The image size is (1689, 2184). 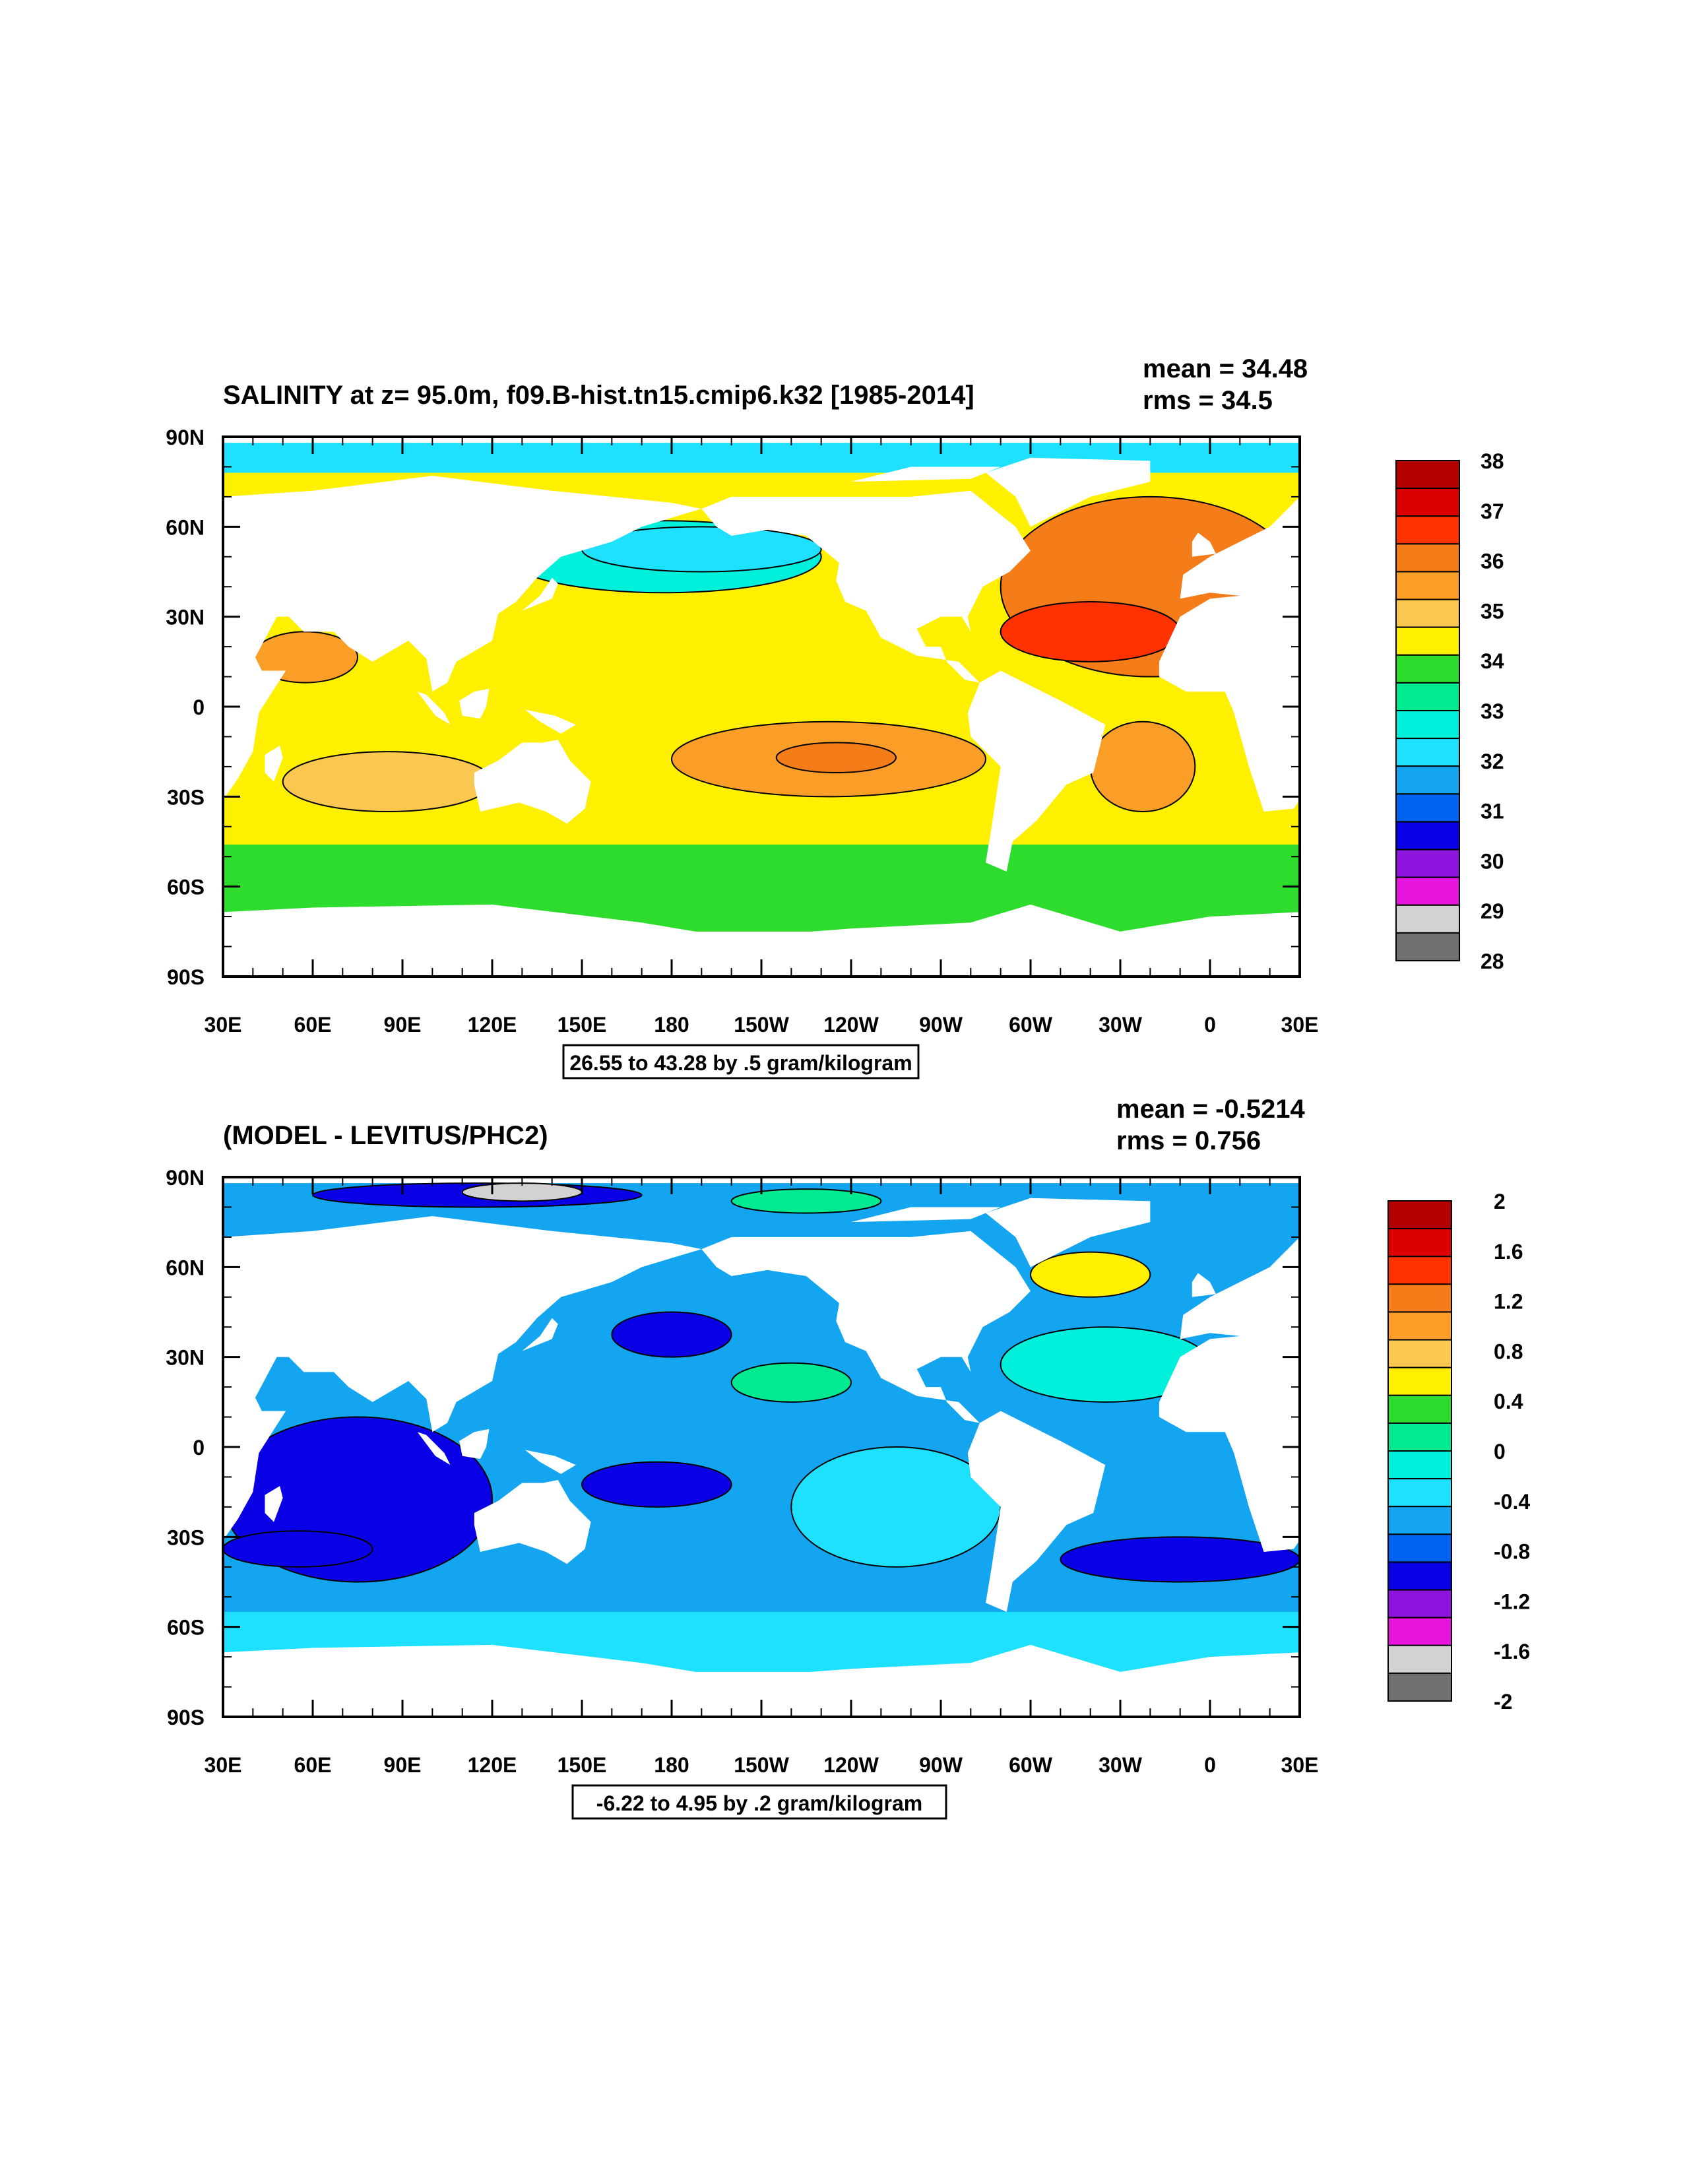 I want to click on lat-tick-labels: 90N 60N 30N 0 30S 60S 90S, so click(x=185, y=707).